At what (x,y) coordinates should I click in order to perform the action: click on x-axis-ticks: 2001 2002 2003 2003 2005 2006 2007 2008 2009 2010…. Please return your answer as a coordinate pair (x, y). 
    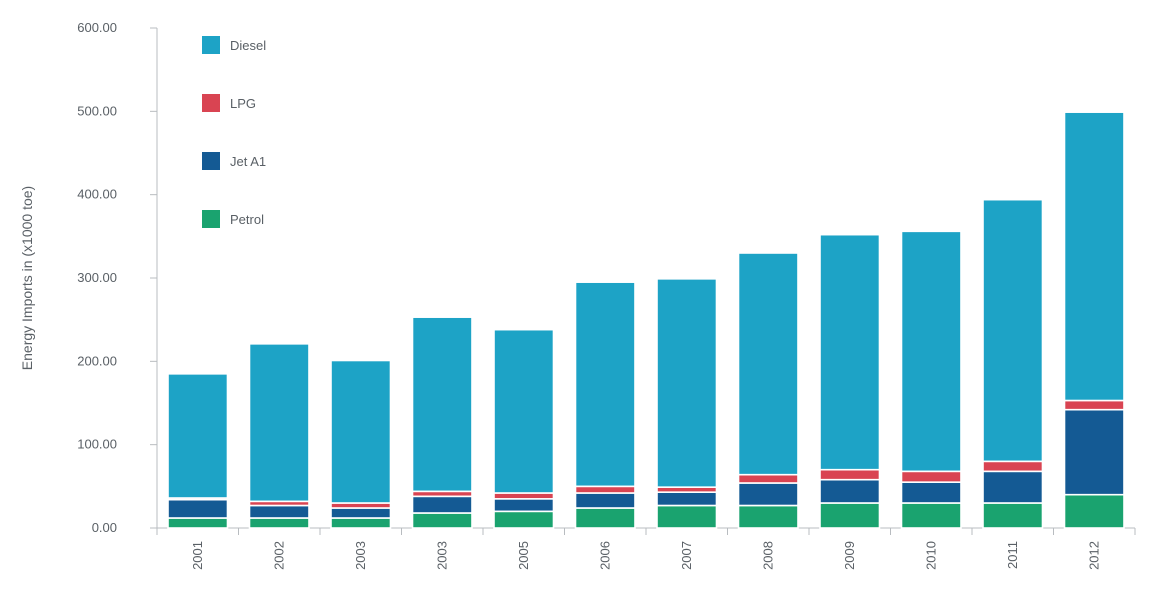
    Looking at the image, I should click on (646, 549).